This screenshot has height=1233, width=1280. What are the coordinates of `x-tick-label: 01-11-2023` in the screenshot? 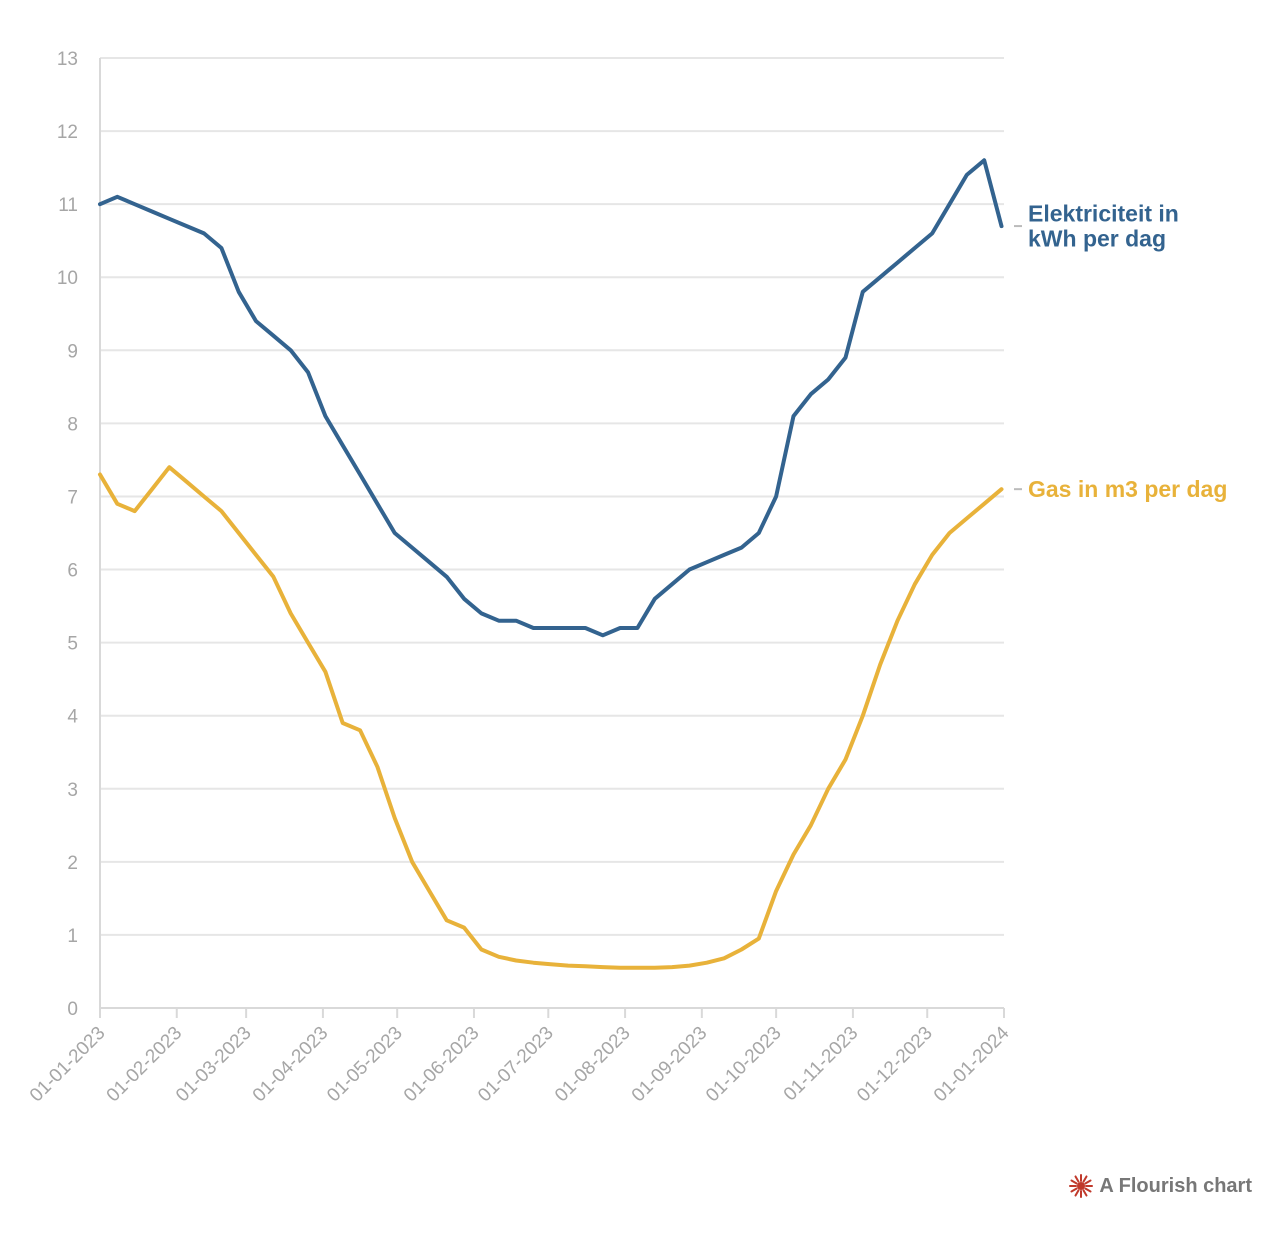 It's located at (821, 1064).